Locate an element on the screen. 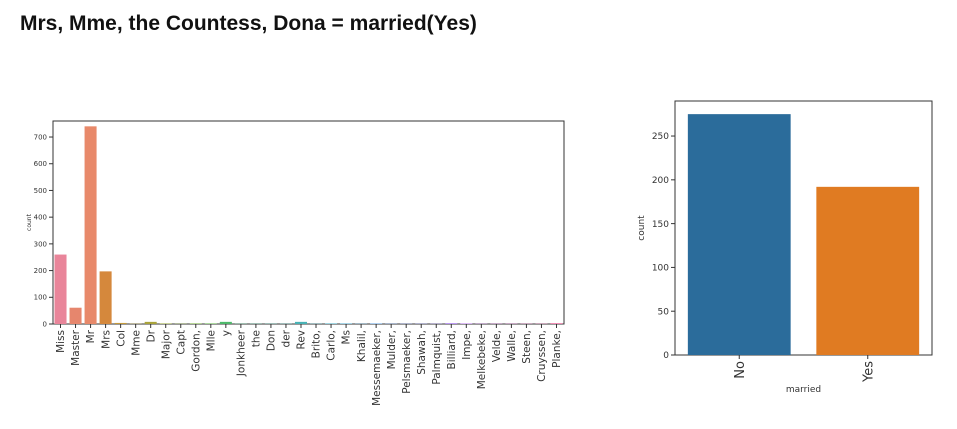 The width and height of the screenshot is (957, 429). bar-no is located at coordinates (739, 234).